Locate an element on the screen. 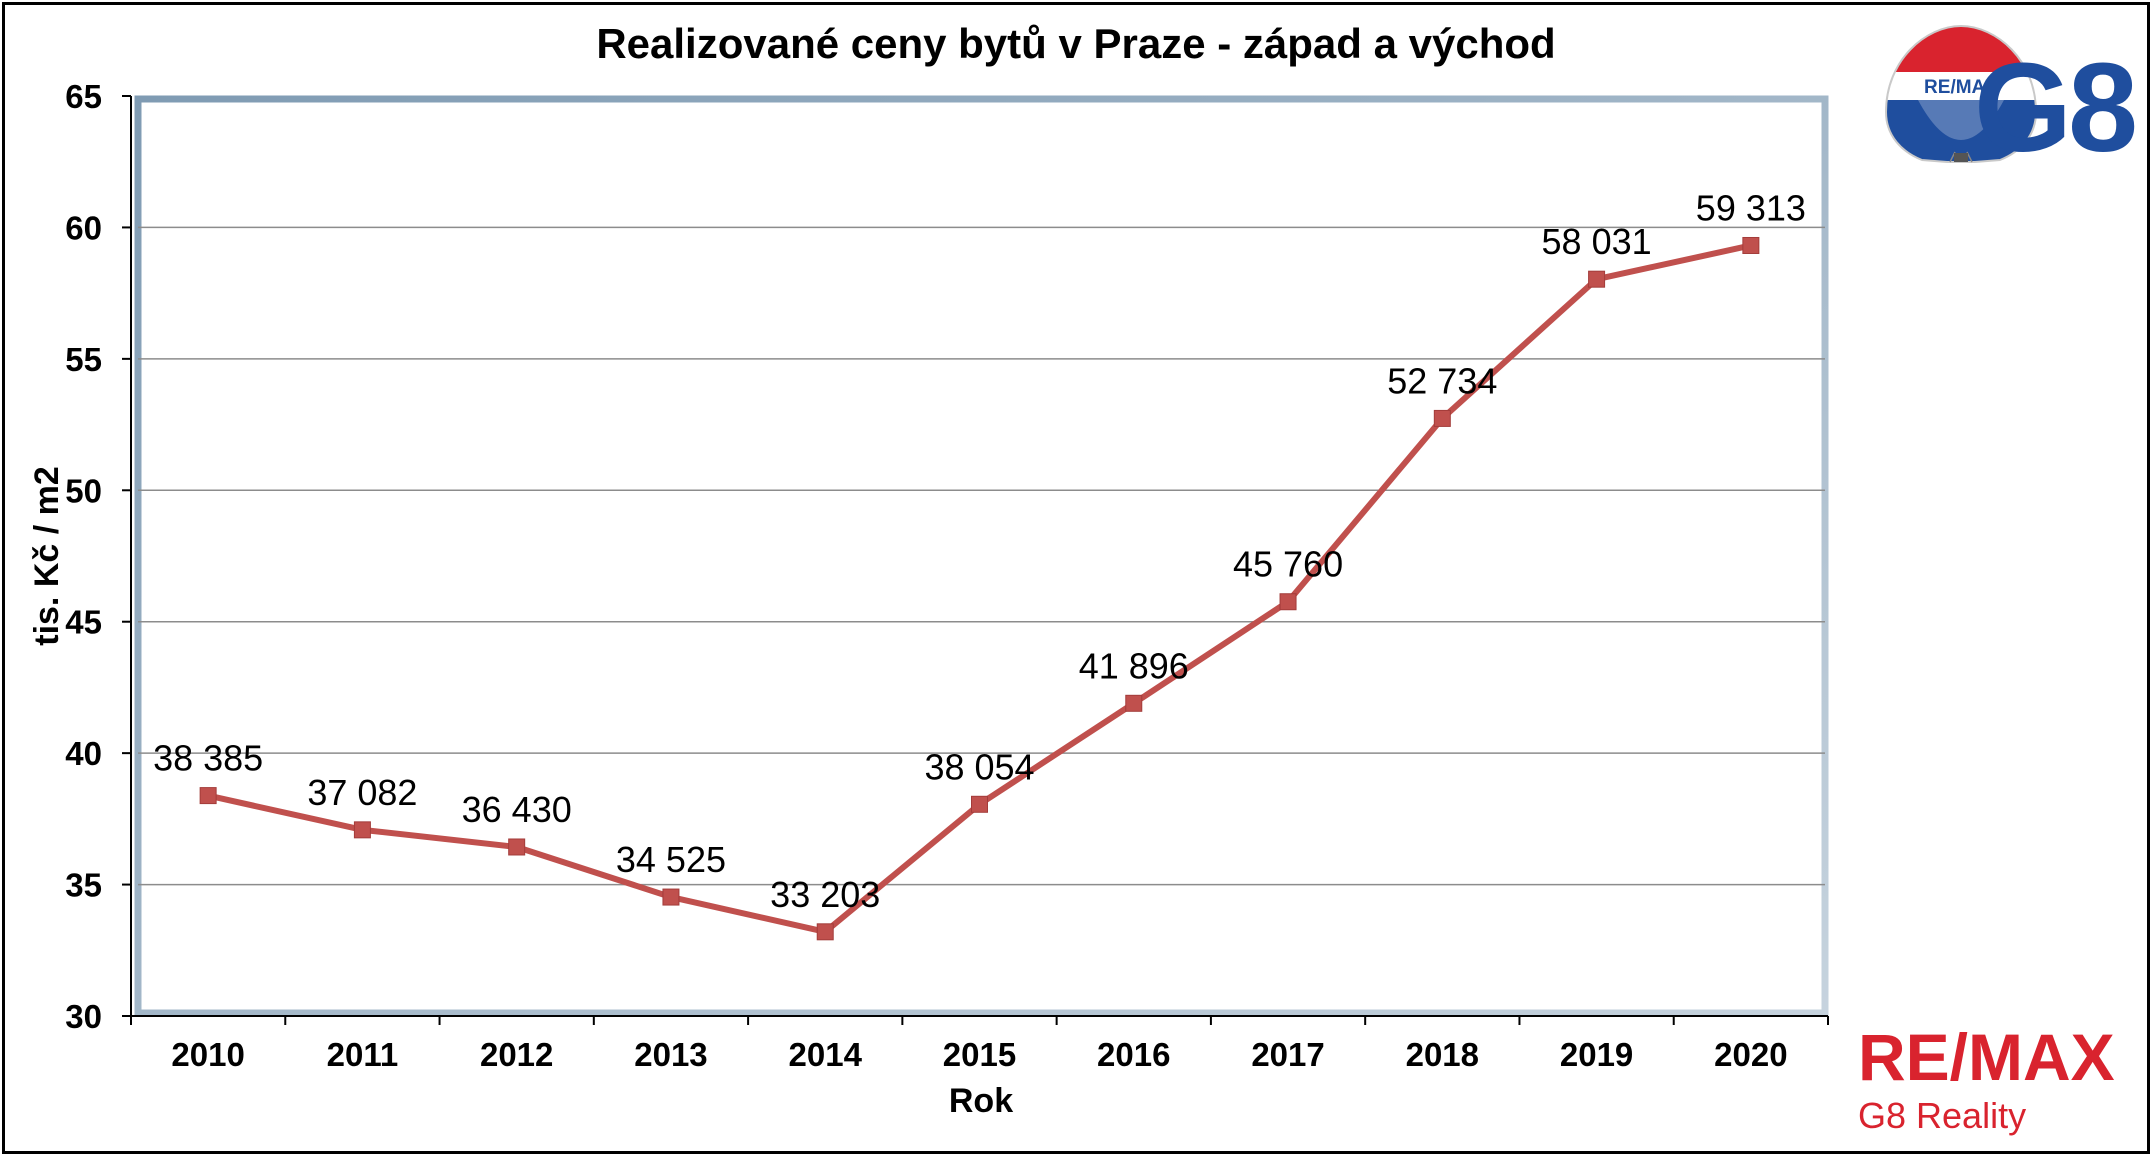 This screenshot has width=2156, height=1160. y-tick-label: 40 is located at coordinates (83, 753).